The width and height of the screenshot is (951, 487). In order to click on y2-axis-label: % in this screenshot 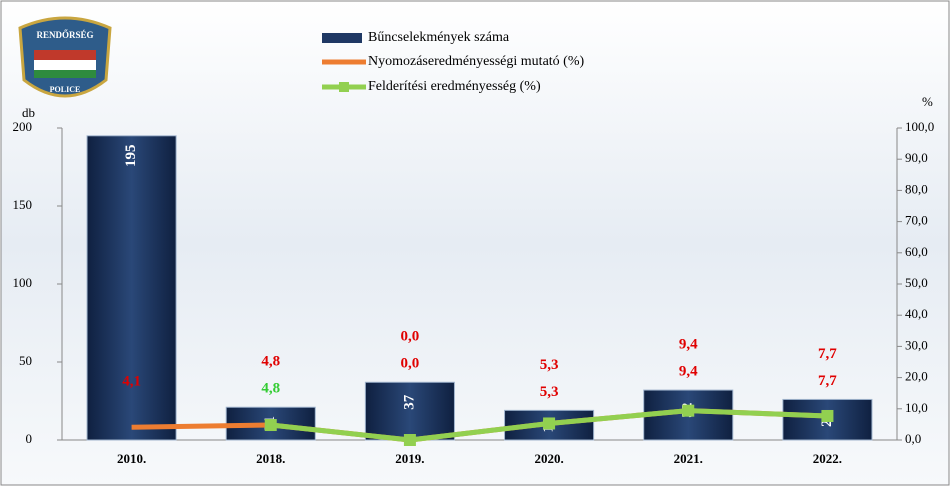, I will do `click(927, 101)`.